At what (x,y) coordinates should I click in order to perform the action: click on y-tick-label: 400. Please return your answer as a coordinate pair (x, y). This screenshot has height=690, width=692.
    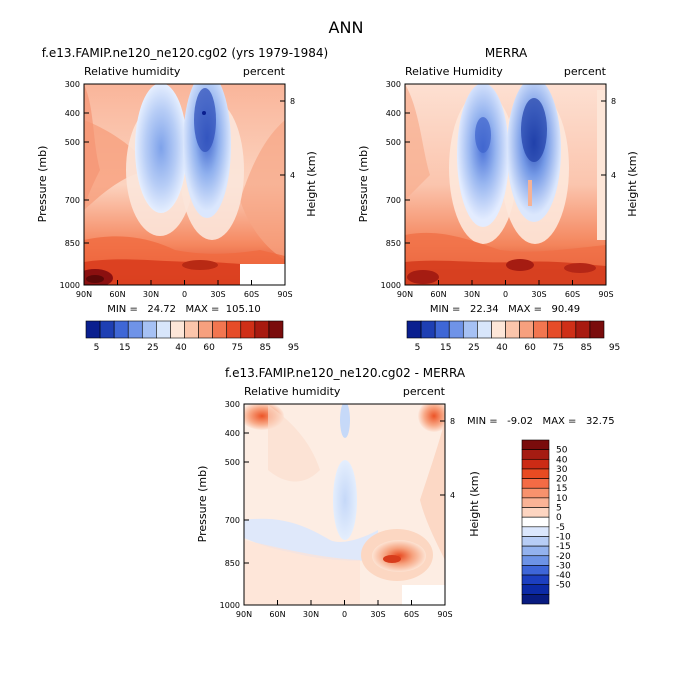
    Looking at the image, I should click on (393, 113).